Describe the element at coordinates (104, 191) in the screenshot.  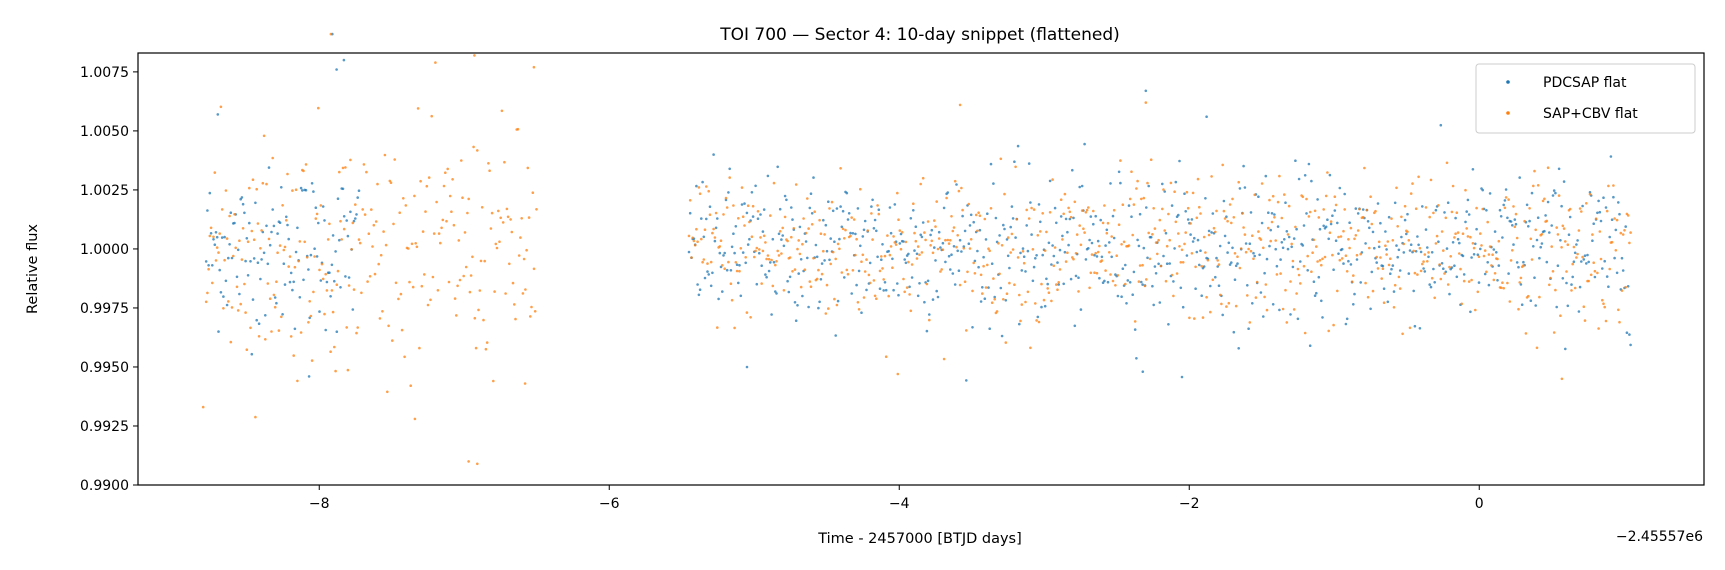
I see `y-tick-label: 1.0025` at that location.